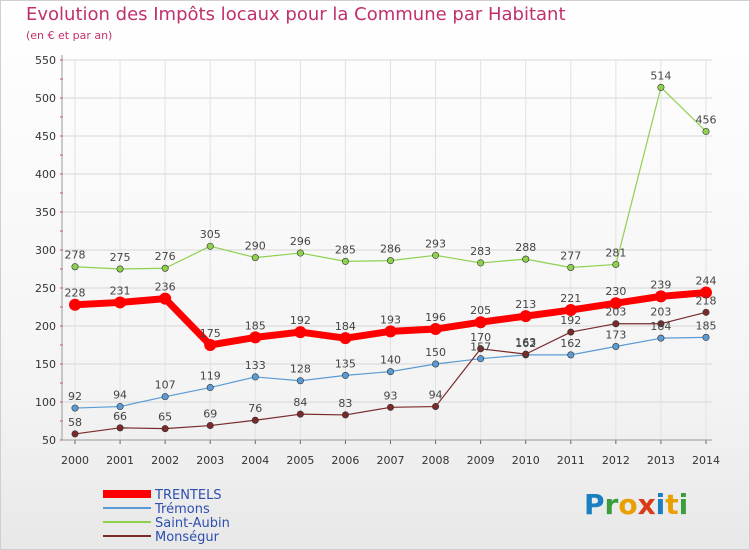  What do you see at coordinates (210, 234) in the screenshot?
I see `data-label: 305` at bounding box center [210, 234].